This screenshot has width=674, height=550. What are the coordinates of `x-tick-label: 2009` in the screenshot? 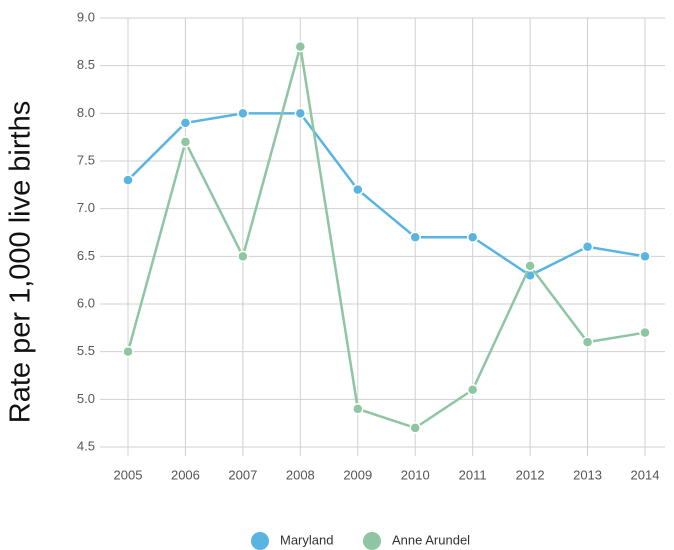 It's located at (357, 474).